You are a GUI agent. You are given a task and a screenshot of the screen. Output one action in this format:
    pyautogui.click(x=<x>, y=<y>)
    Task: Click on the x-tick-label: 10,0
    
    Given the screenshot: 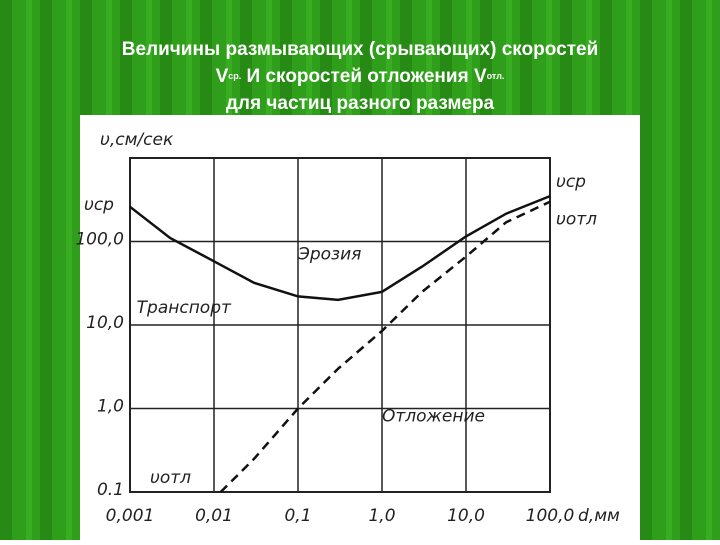 What is the action you would take?
    pyautogui.click(x=466, y=516)
    